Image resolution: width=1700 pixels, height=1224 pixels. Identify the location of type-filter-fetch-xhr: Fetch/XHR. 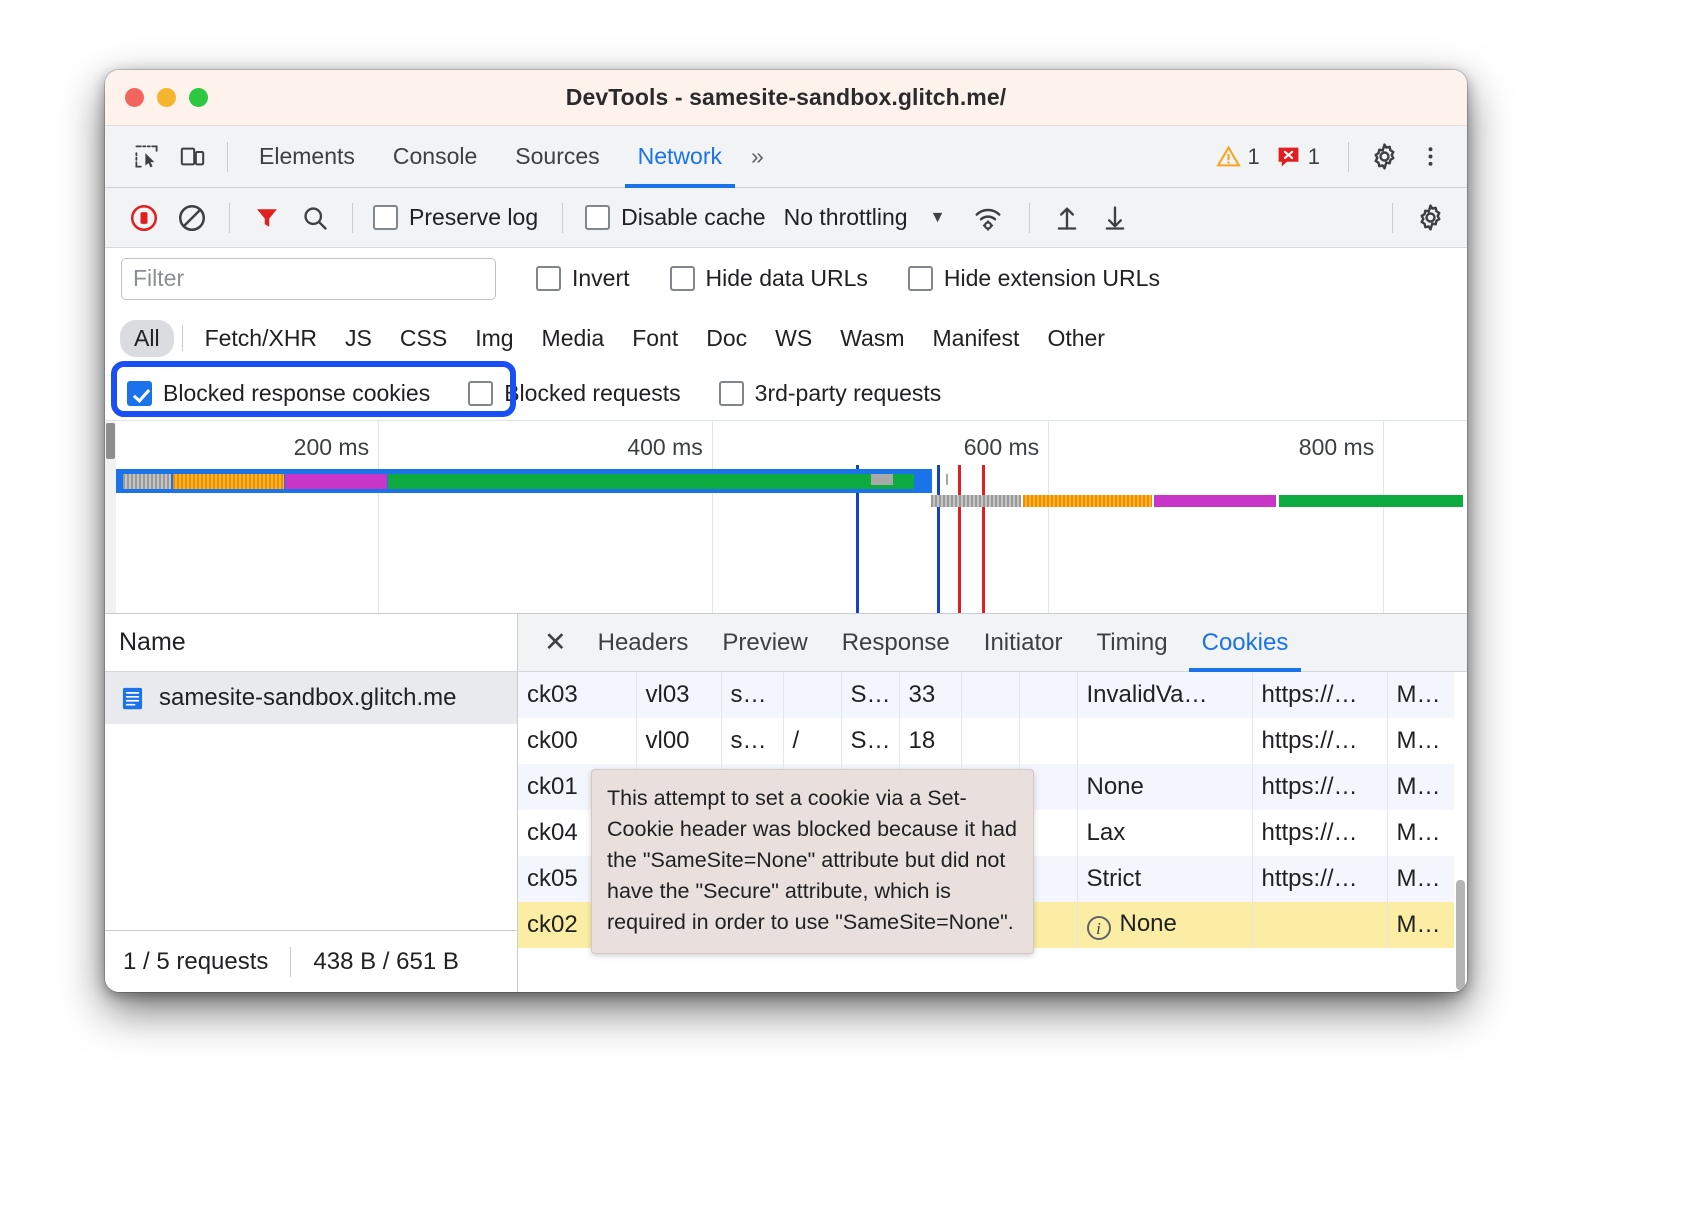
(261, 337).